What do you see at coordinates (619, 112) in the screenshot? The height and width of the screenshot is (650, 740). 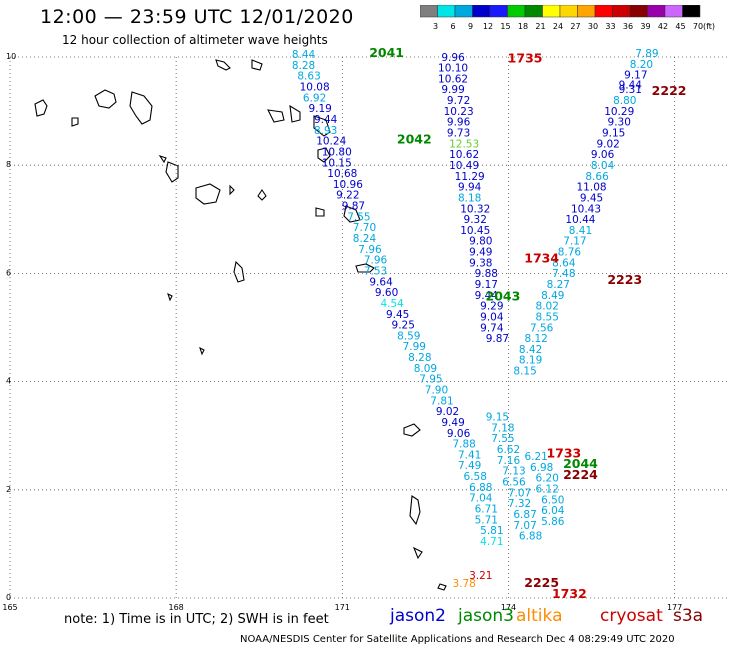 I see `wave-height-label: 10.29` at bounding box center [619, 112].